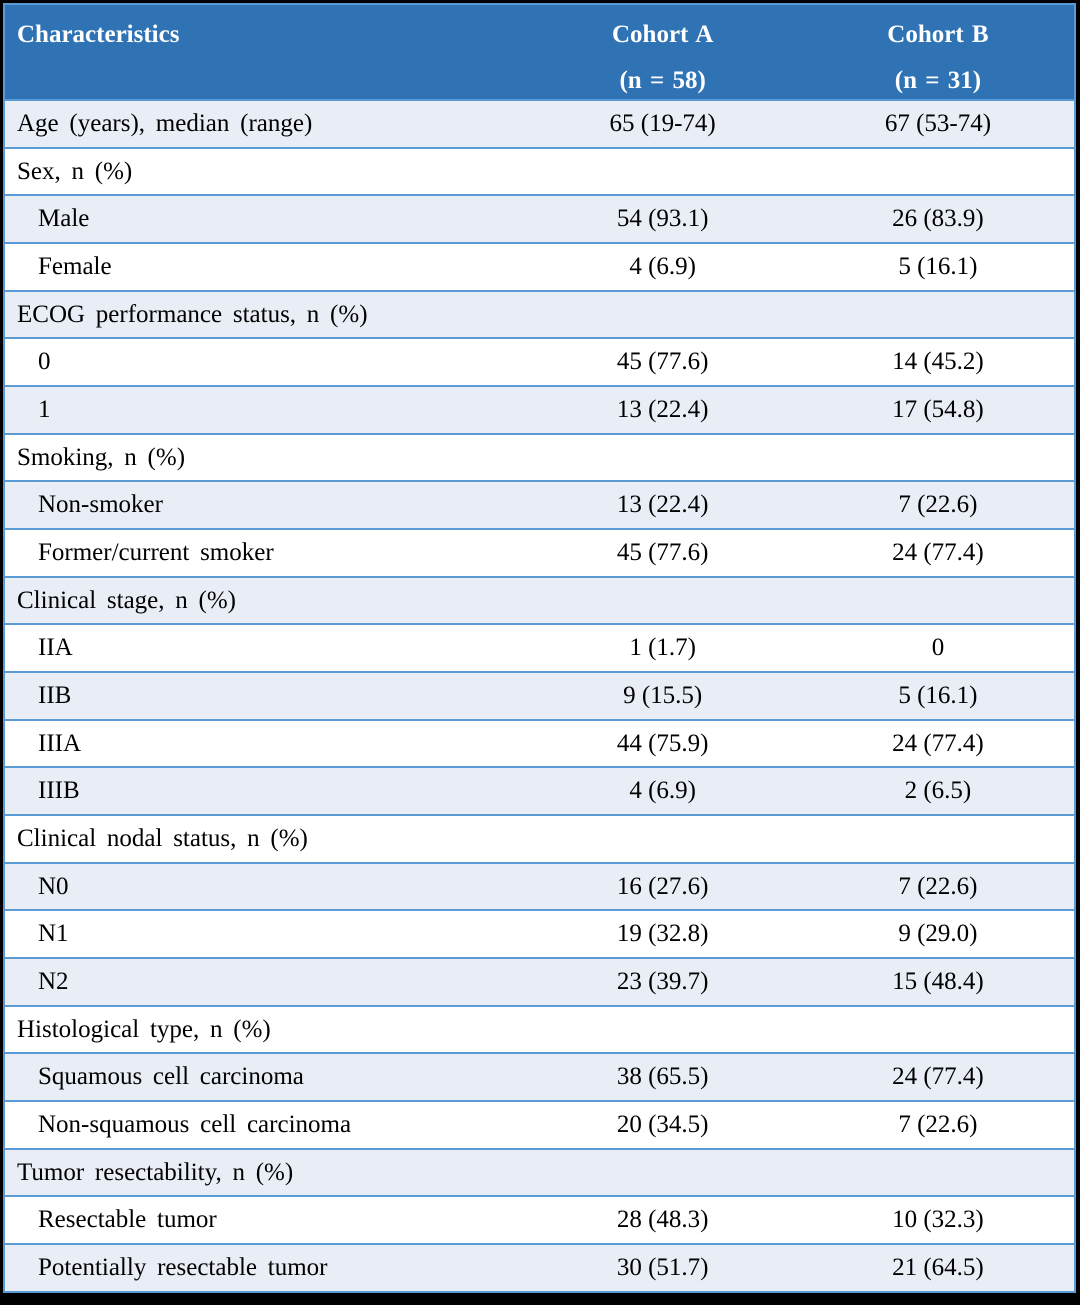 This screenshot has height=1305, width=1080. I want to click on cohort-a-value: 44 (75.9), so click(662, 743).